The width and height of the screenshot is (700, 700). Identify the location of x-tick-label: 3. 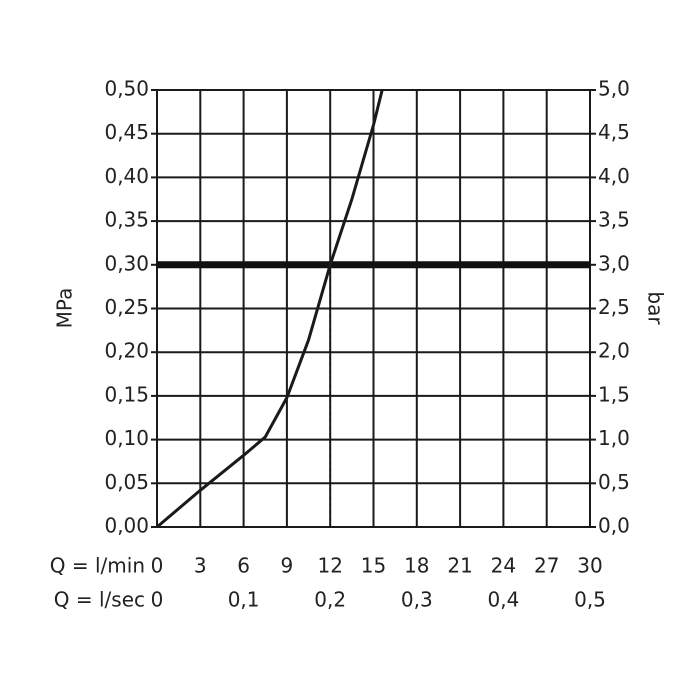
(200, 566).